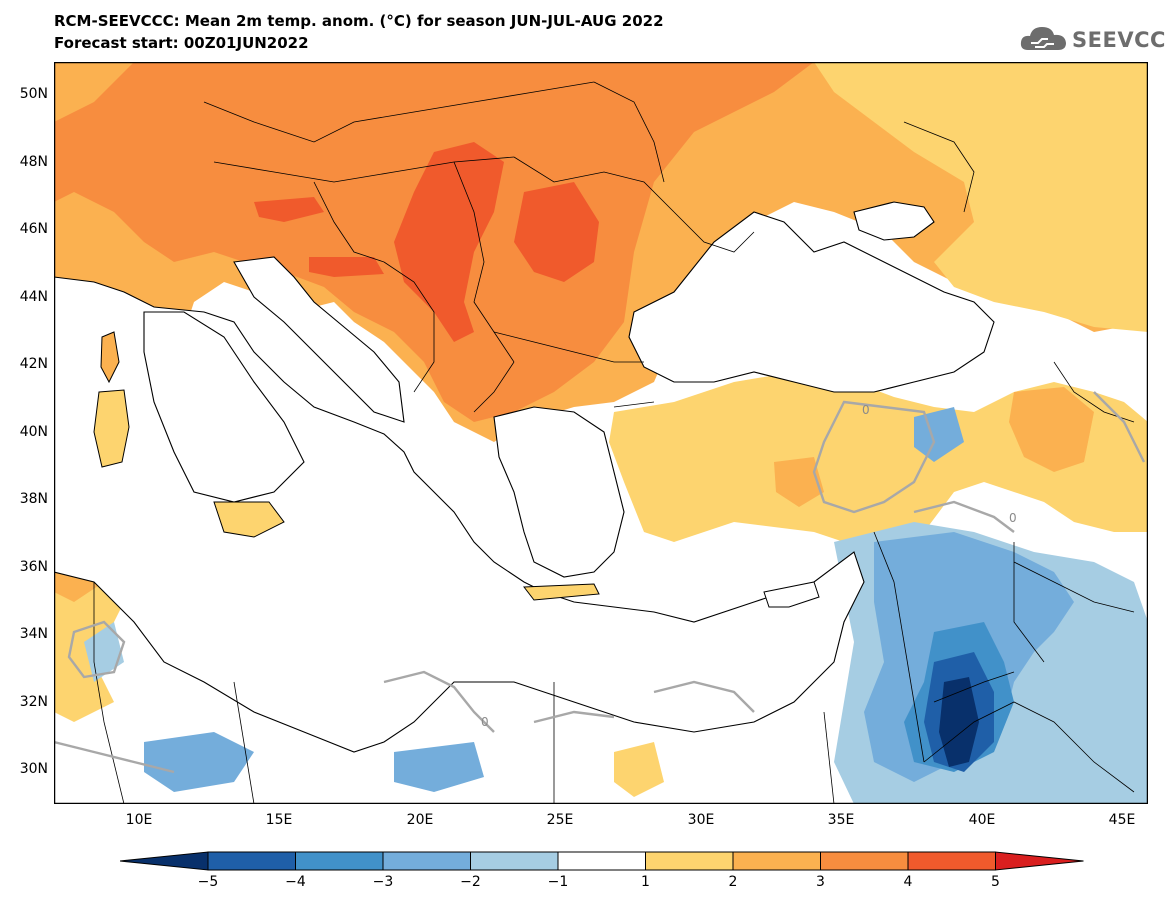 The height and width of the screenshot is (907, 1165). What do you see at coordinates (224, 407) in the screenshot?
I see `tyrrhenian-sea` at bounding box center [224, 407].